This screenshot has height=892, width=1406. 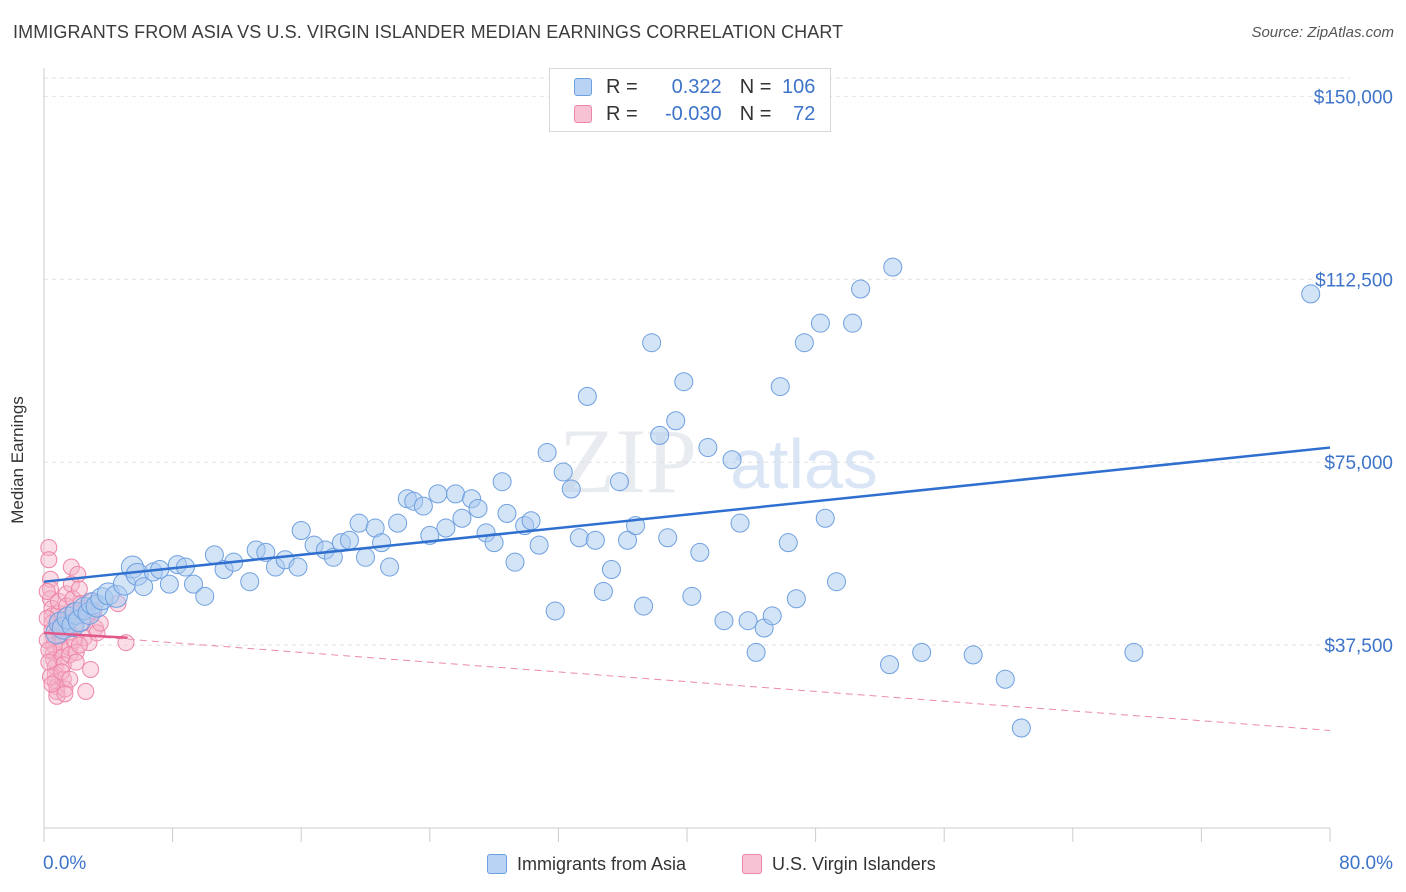 I want to click on pink-trend-extension, so click(x=687, y=681).